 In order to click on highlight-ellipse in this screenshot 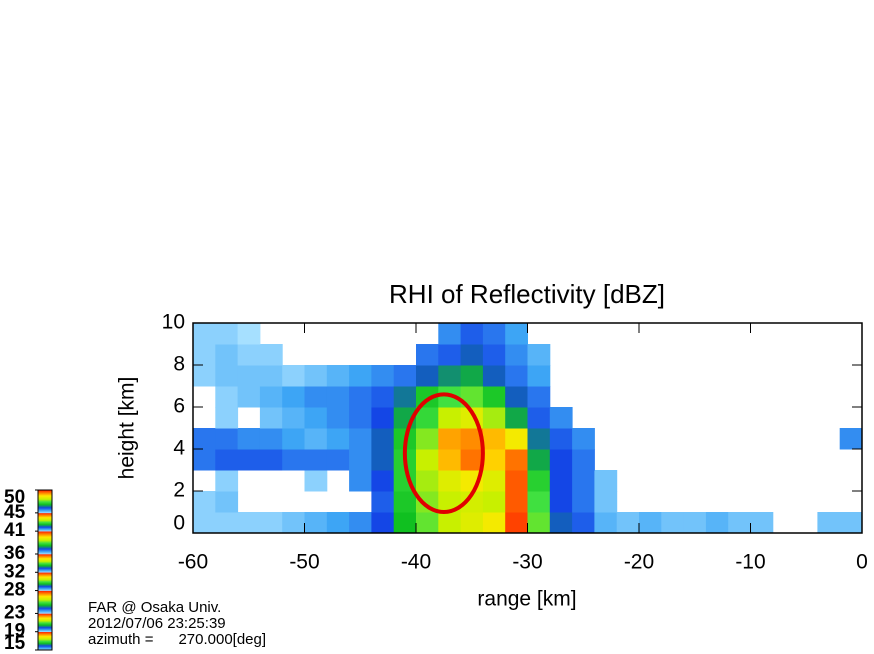, I will do `click(443, 453)`.